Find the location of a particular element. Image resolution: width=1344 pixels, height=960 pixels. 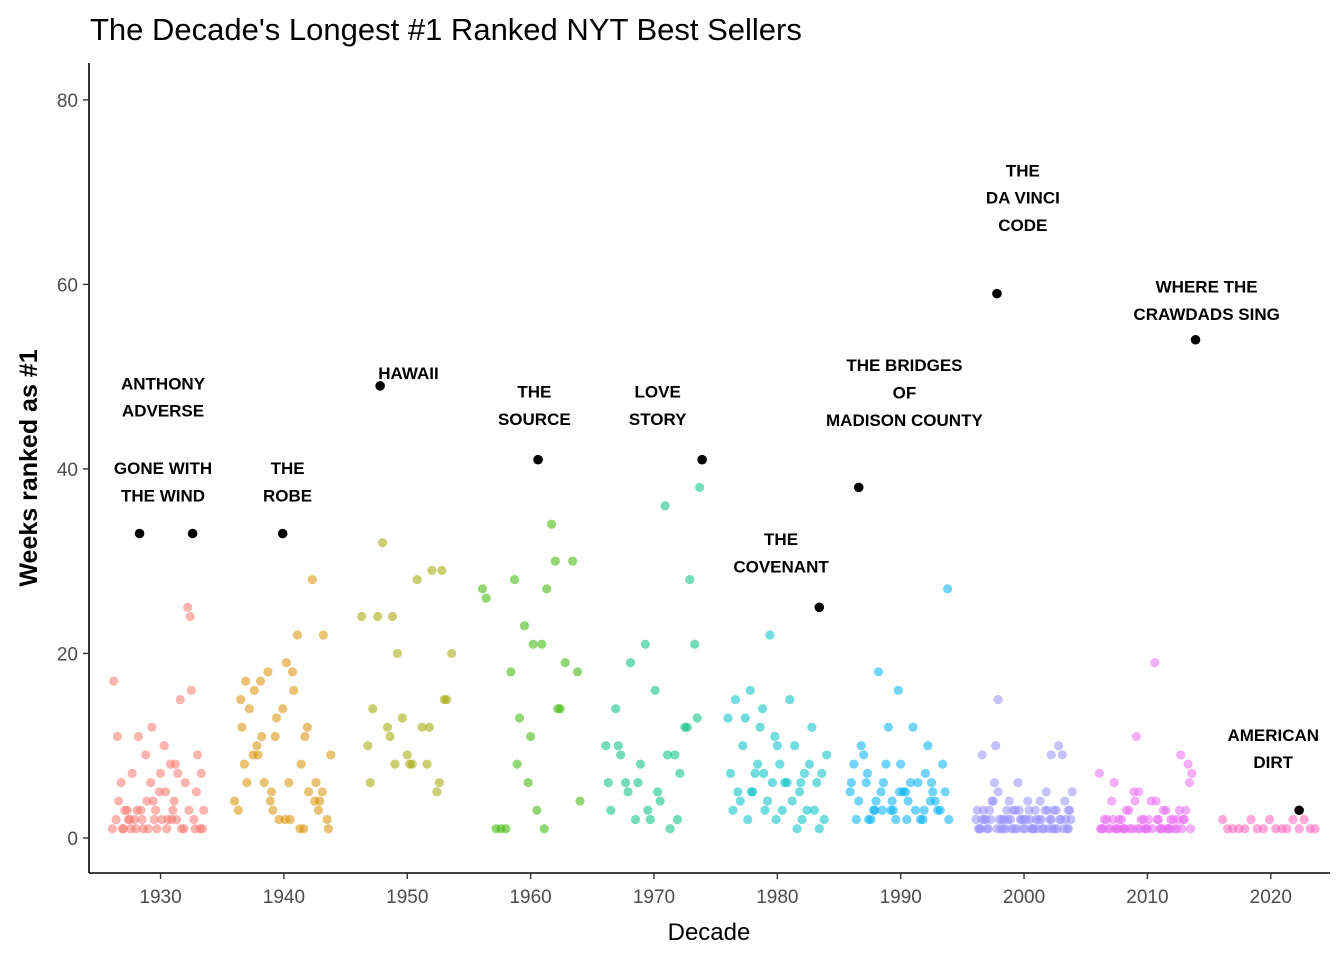

y-tick-label: 20 is located at coordinates (67, 654).